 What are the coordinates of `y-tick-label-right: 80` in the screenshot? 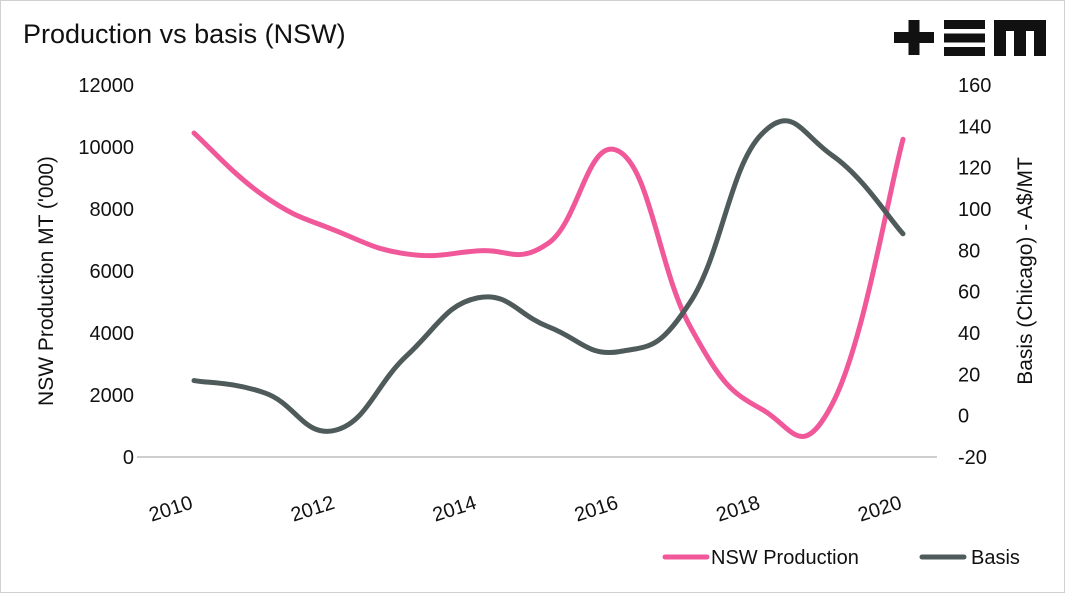 It's located at (969, 251).